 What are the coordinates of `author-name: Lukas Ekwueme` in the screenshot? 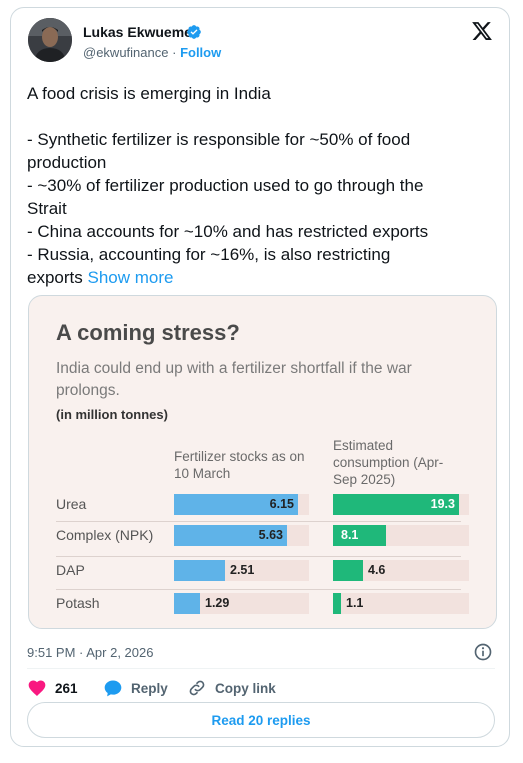 It's located at (137, 32).